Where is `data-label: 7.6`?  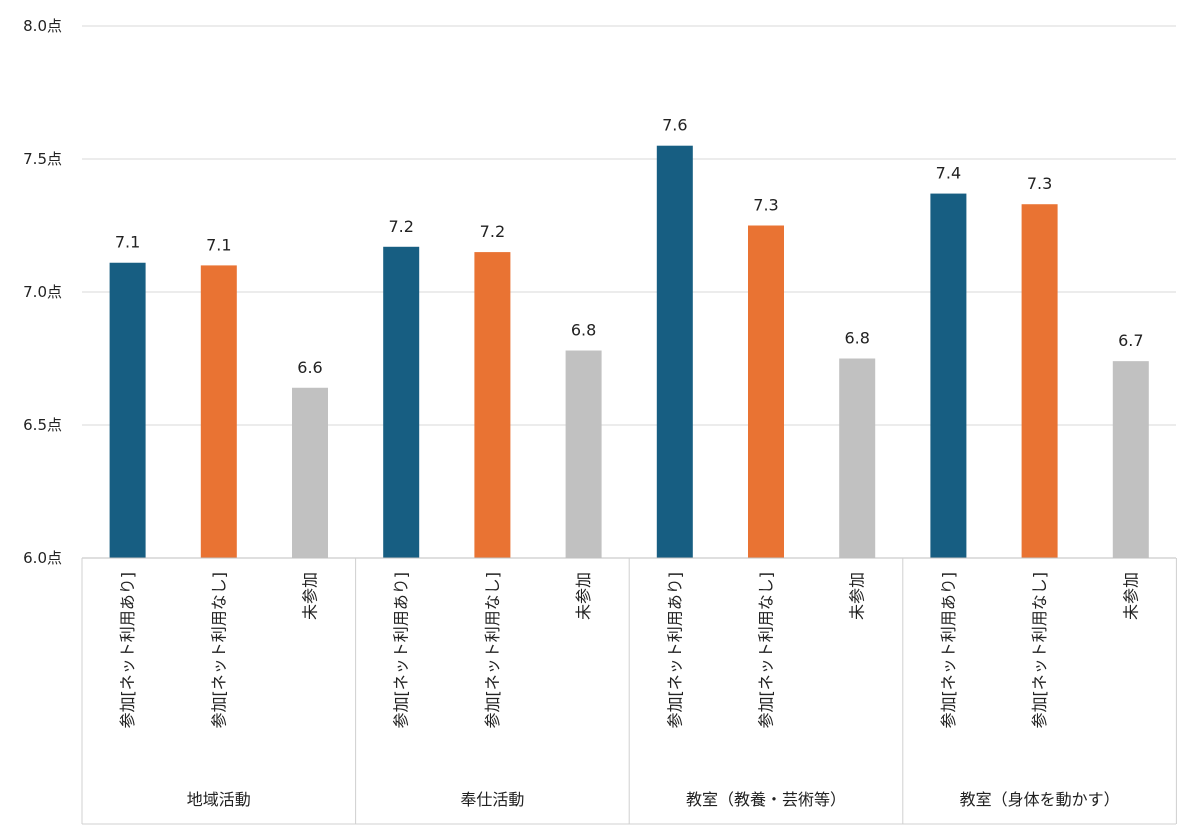
data-label: 7.6 is located at coordinates (674, 125).